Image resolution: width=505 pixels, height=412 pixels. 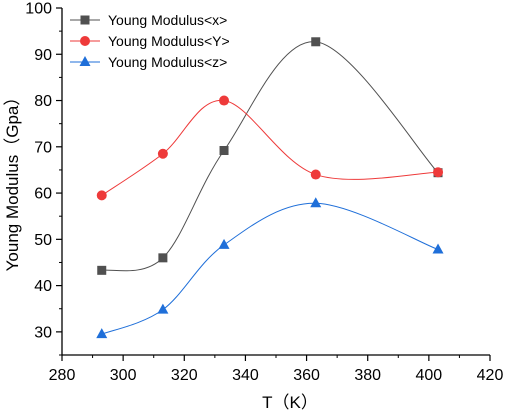 What do you see at coordinates (367, 375) in the screenshot?
I see `x-tick-label: 380` at bounding box center [367, 375].